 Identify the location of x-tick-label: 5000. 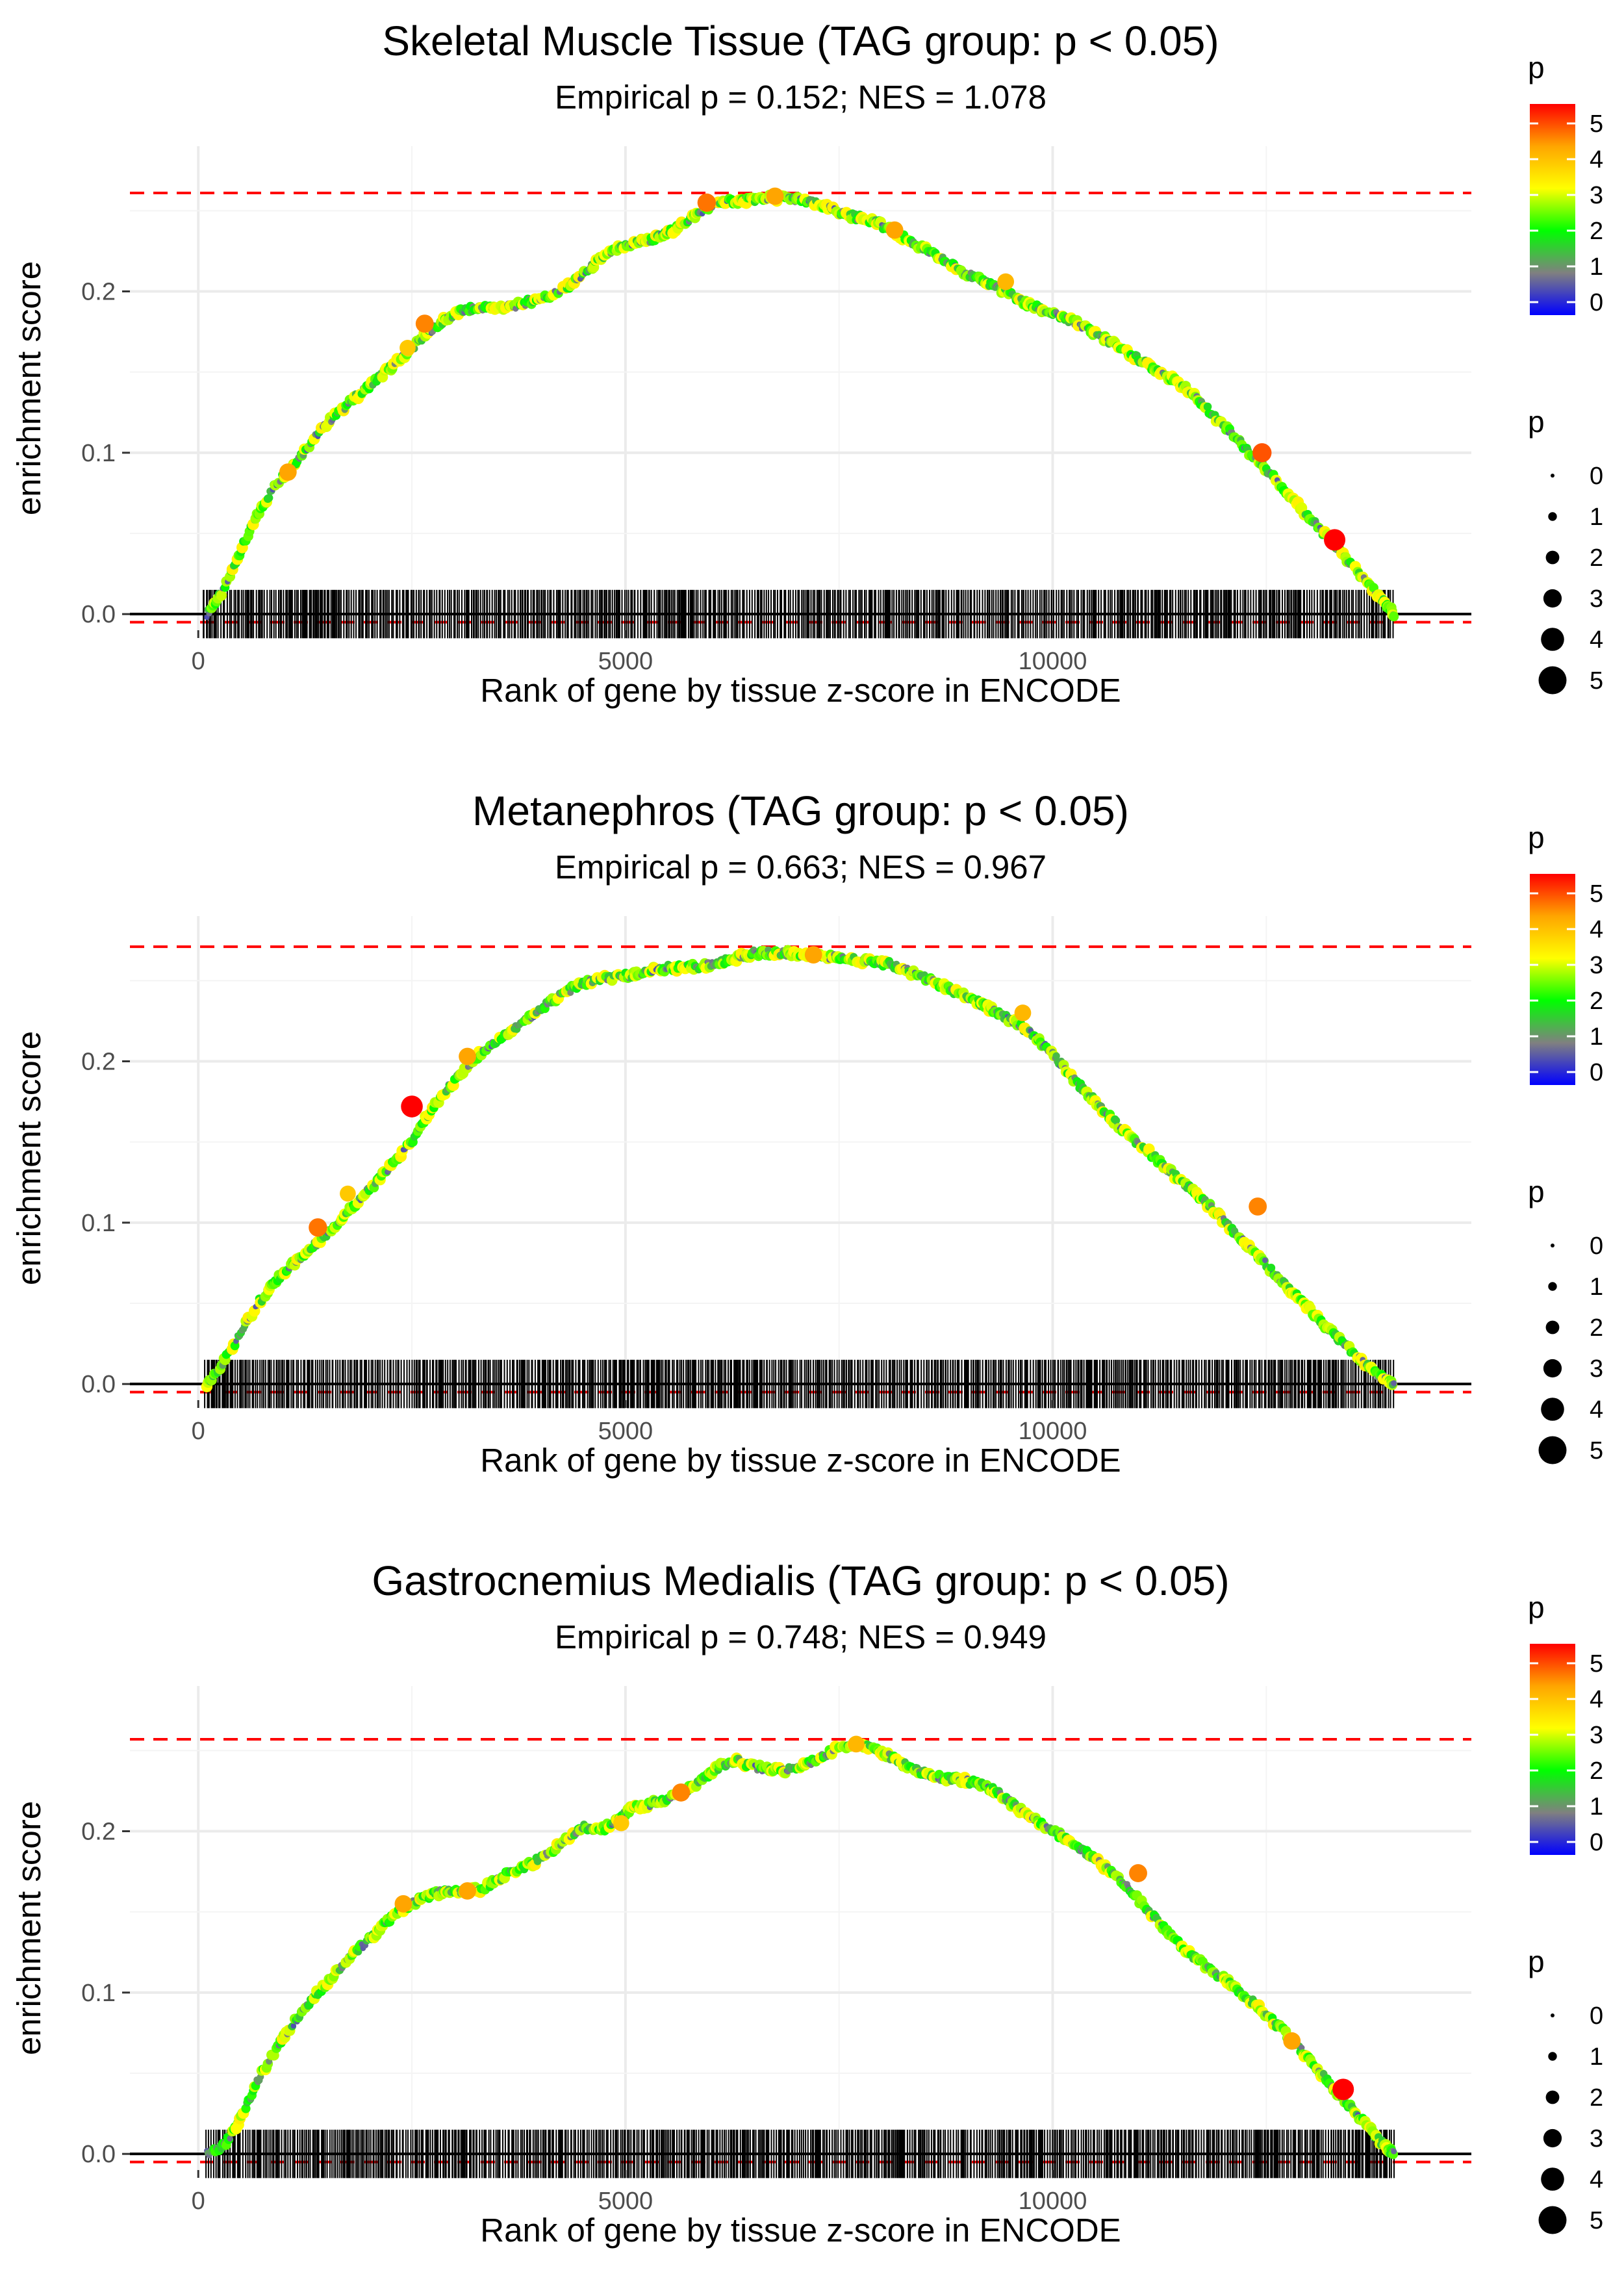
(625, 1431).